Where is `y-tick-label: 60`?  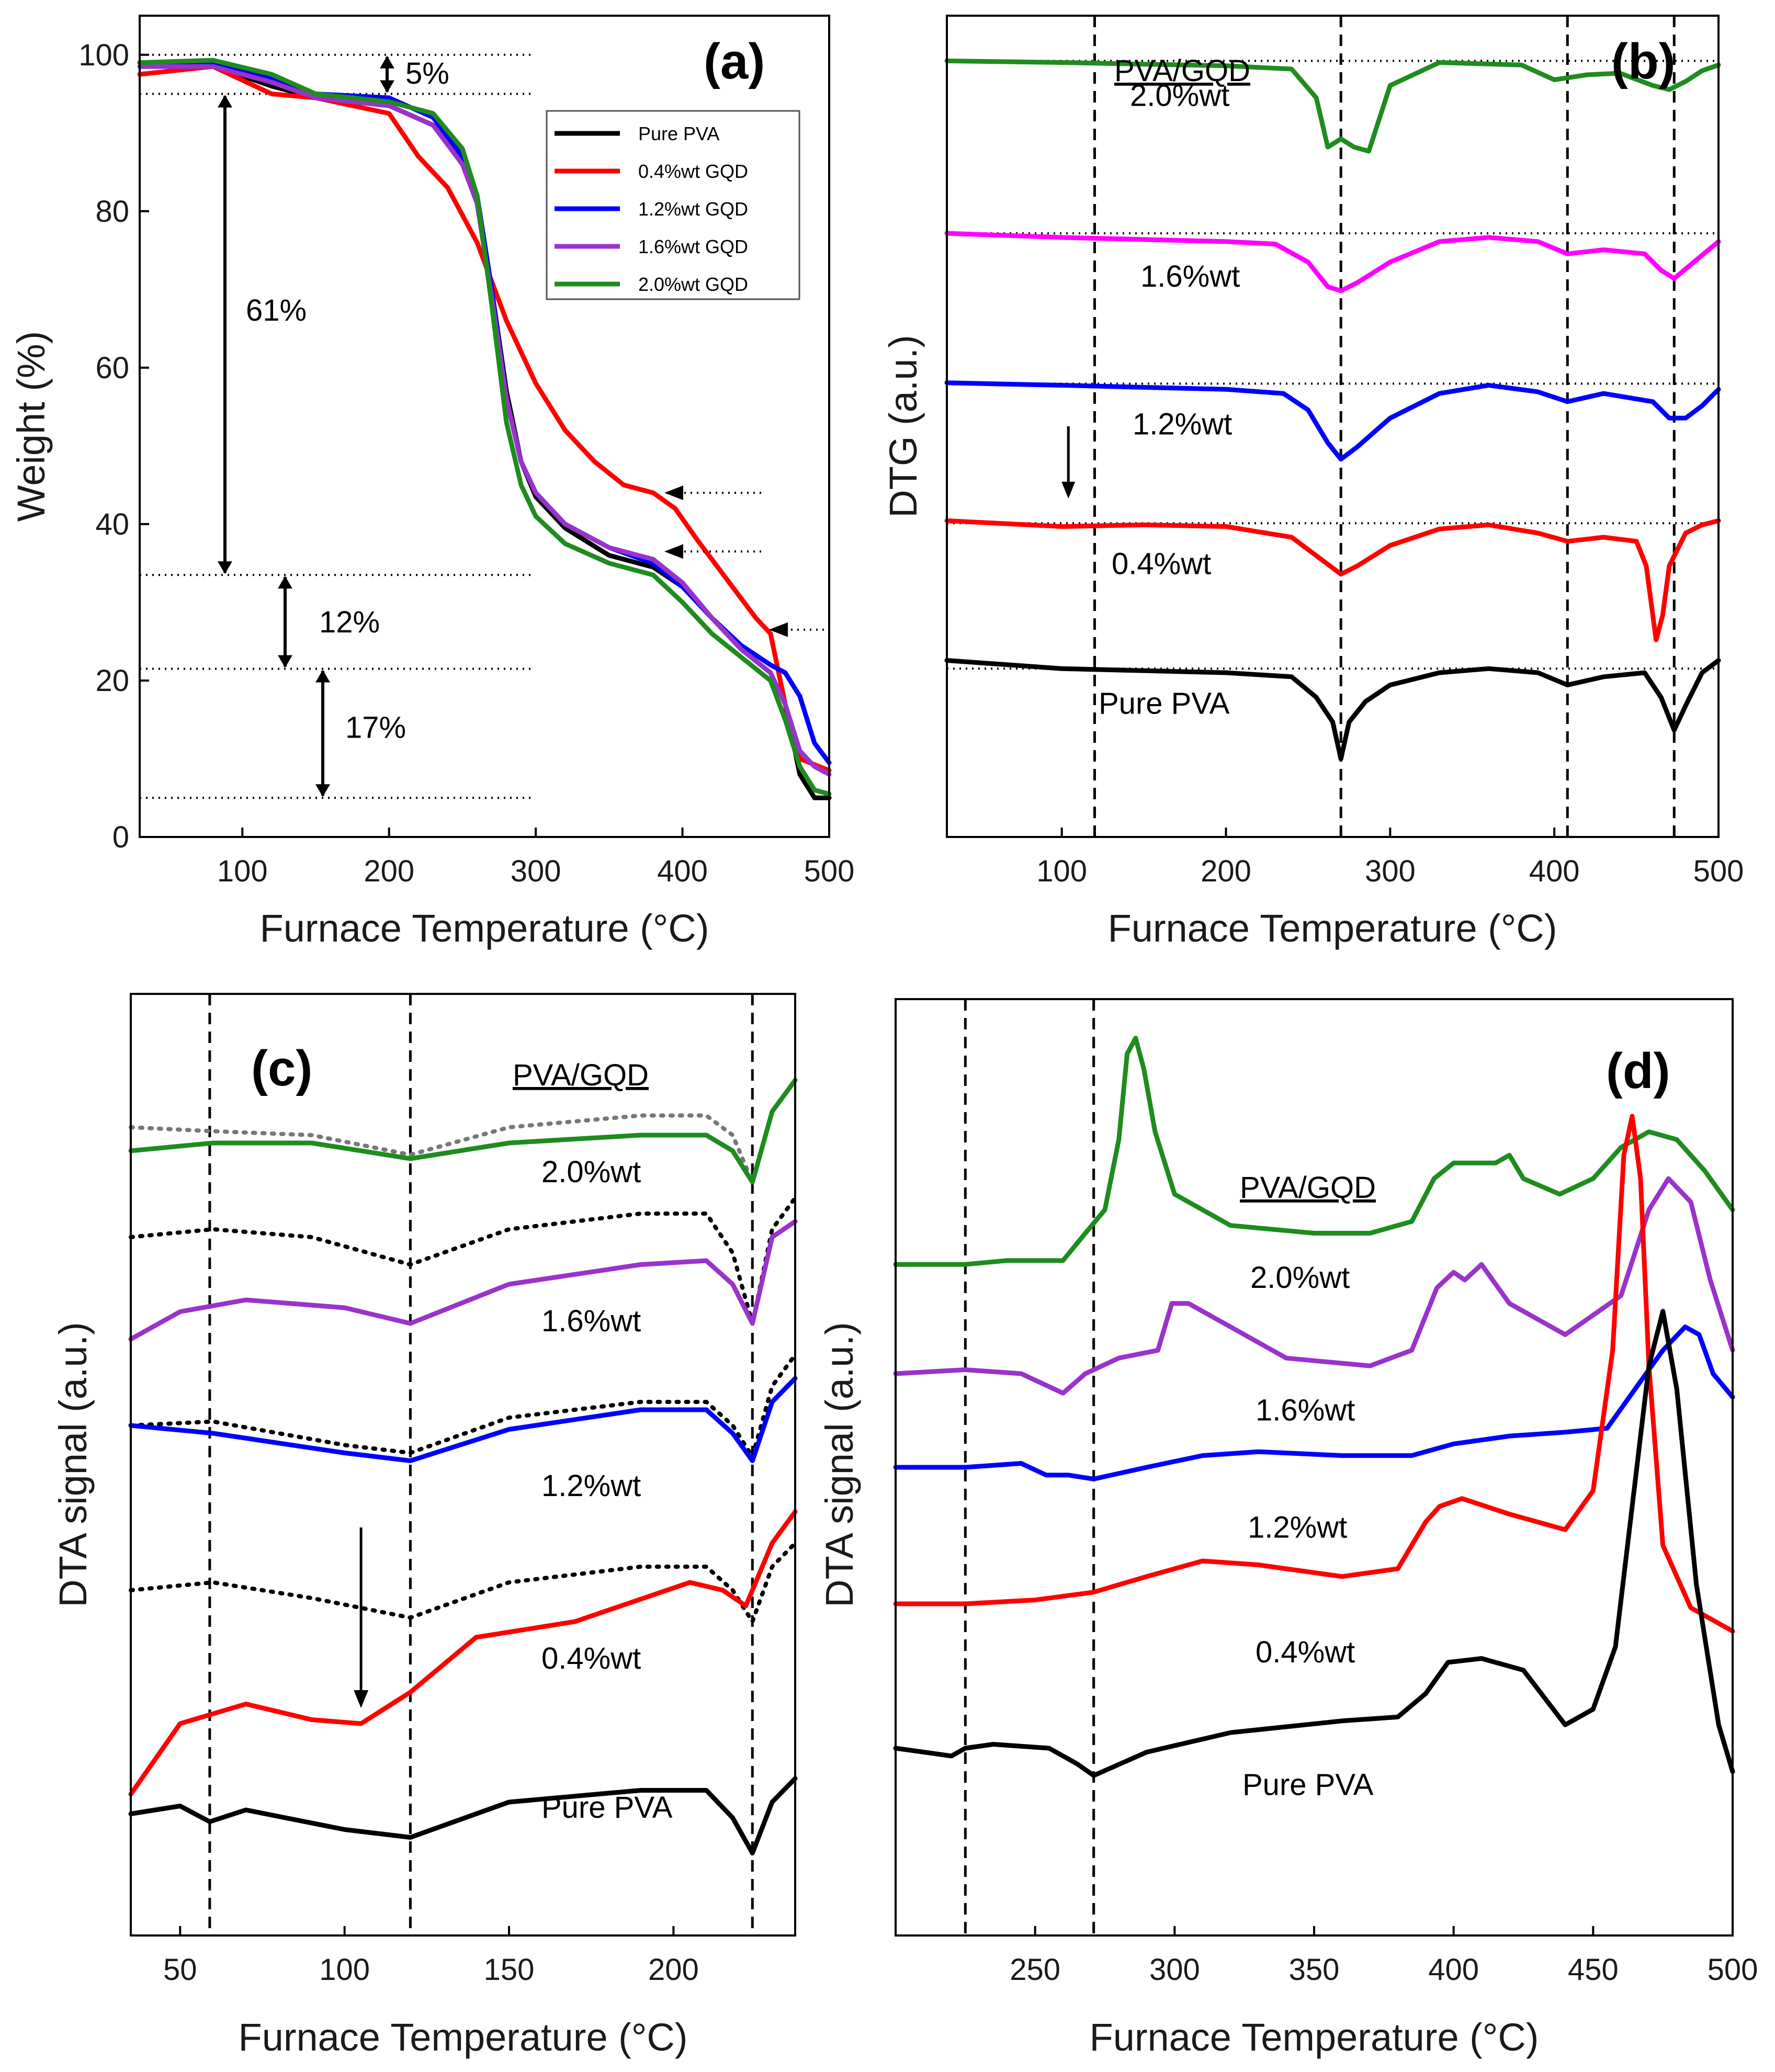 y-tick-label: 60 is located at coordinates (112, 368).